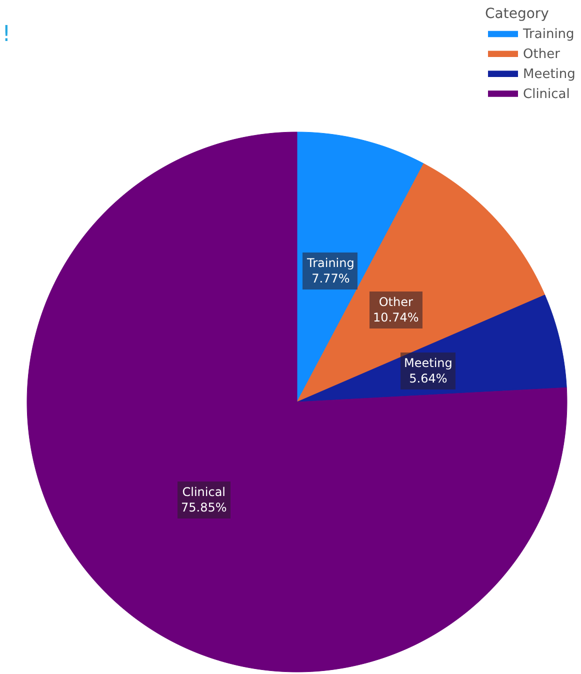 This screenshot has width=581, height=674. Describe the element at coordinates (6, 34) in the screenshot. I see `chart-title: !` at that location.